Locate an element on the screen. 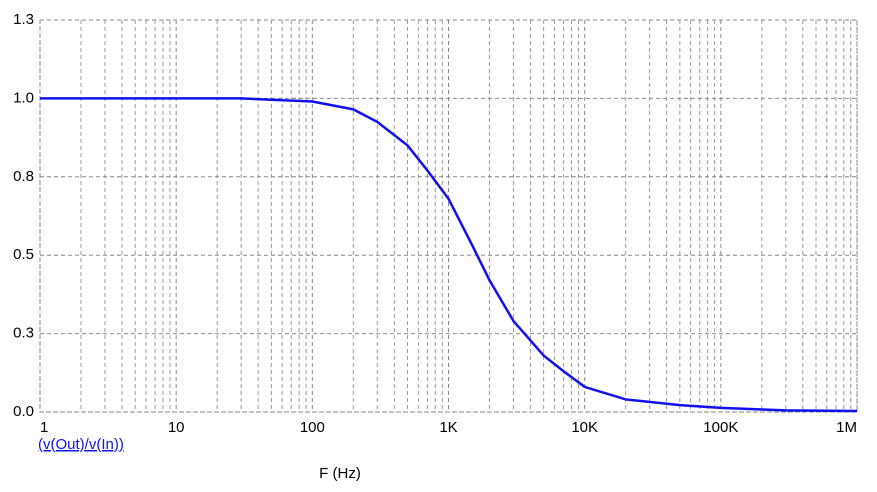  y-tick-label: 0.8 is located at coordinates (23, 176).